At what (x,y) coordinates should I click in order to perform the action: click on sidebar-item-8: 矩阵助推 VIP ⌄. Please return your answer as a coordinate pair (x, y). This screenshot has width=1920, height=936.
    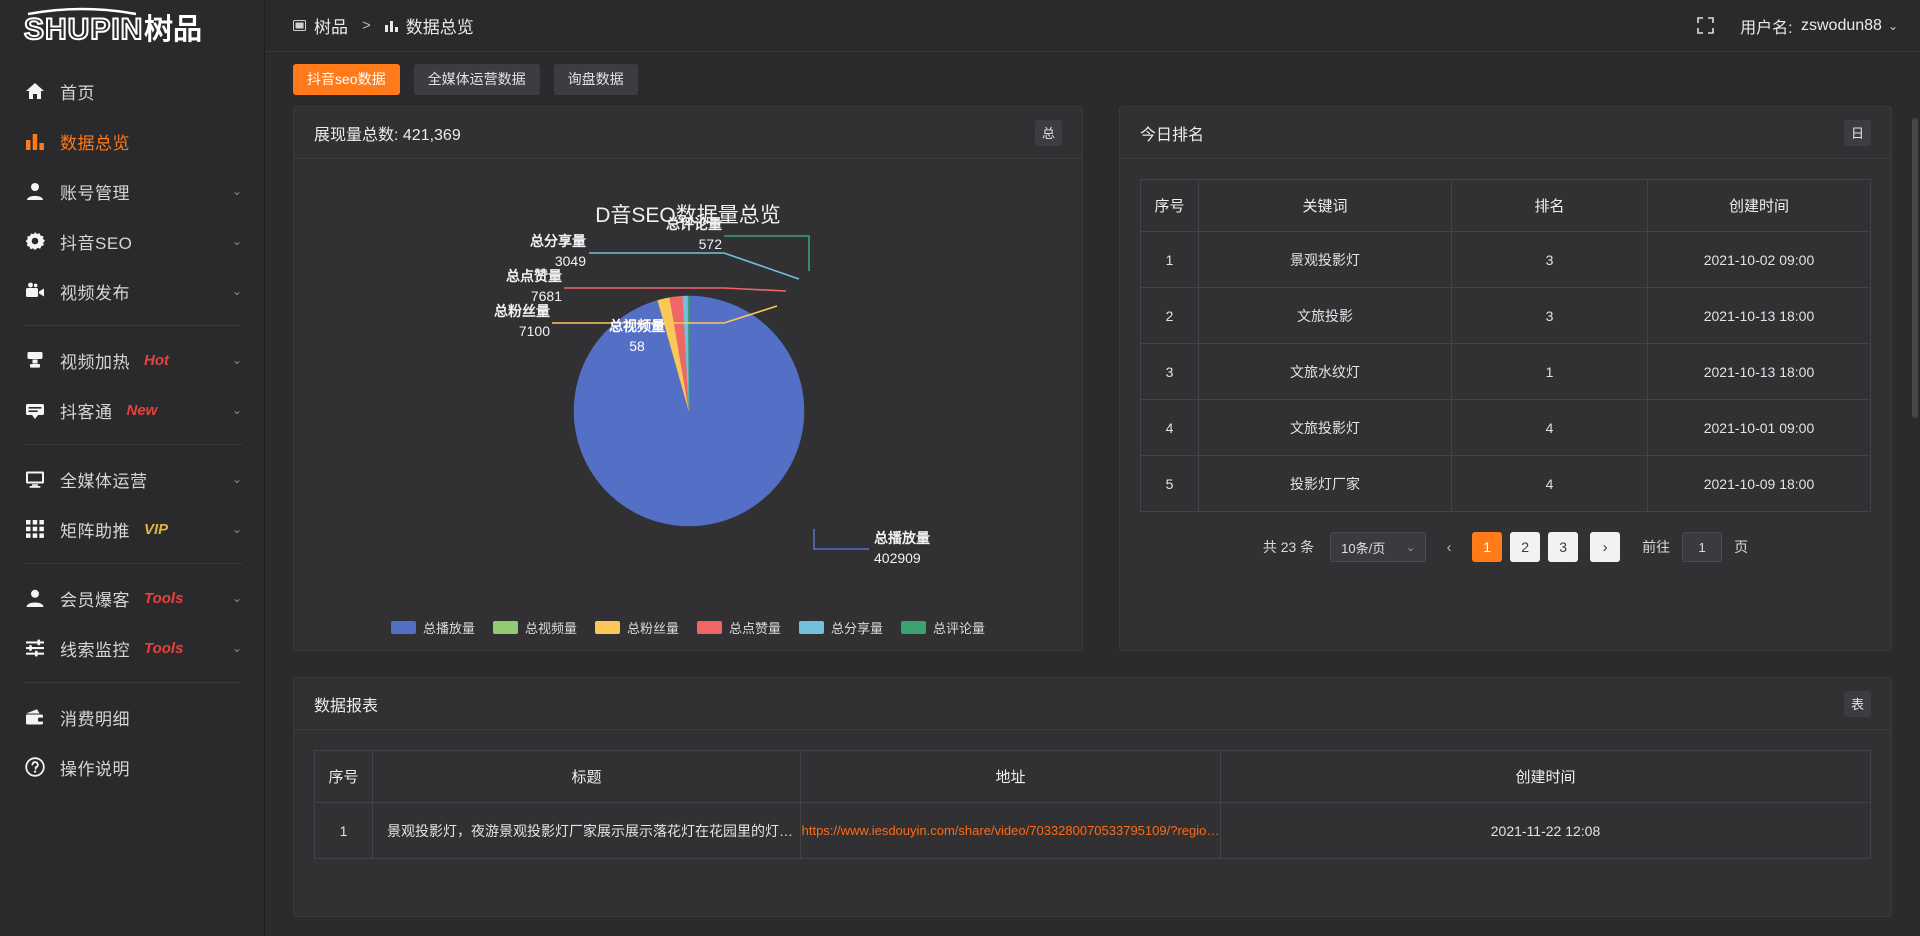
    Looking at the image, I should click on (132, 529).